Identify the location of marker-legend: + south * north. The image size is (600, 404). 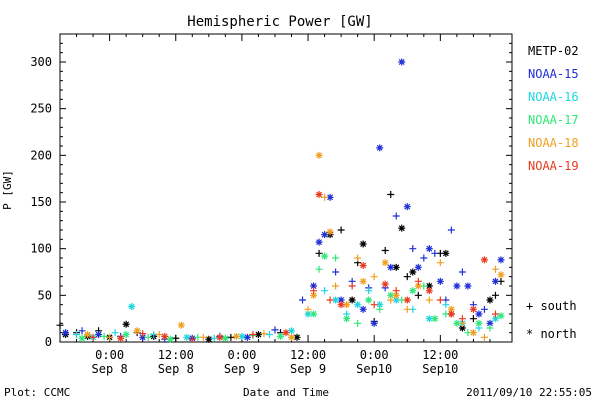
(551, 320).